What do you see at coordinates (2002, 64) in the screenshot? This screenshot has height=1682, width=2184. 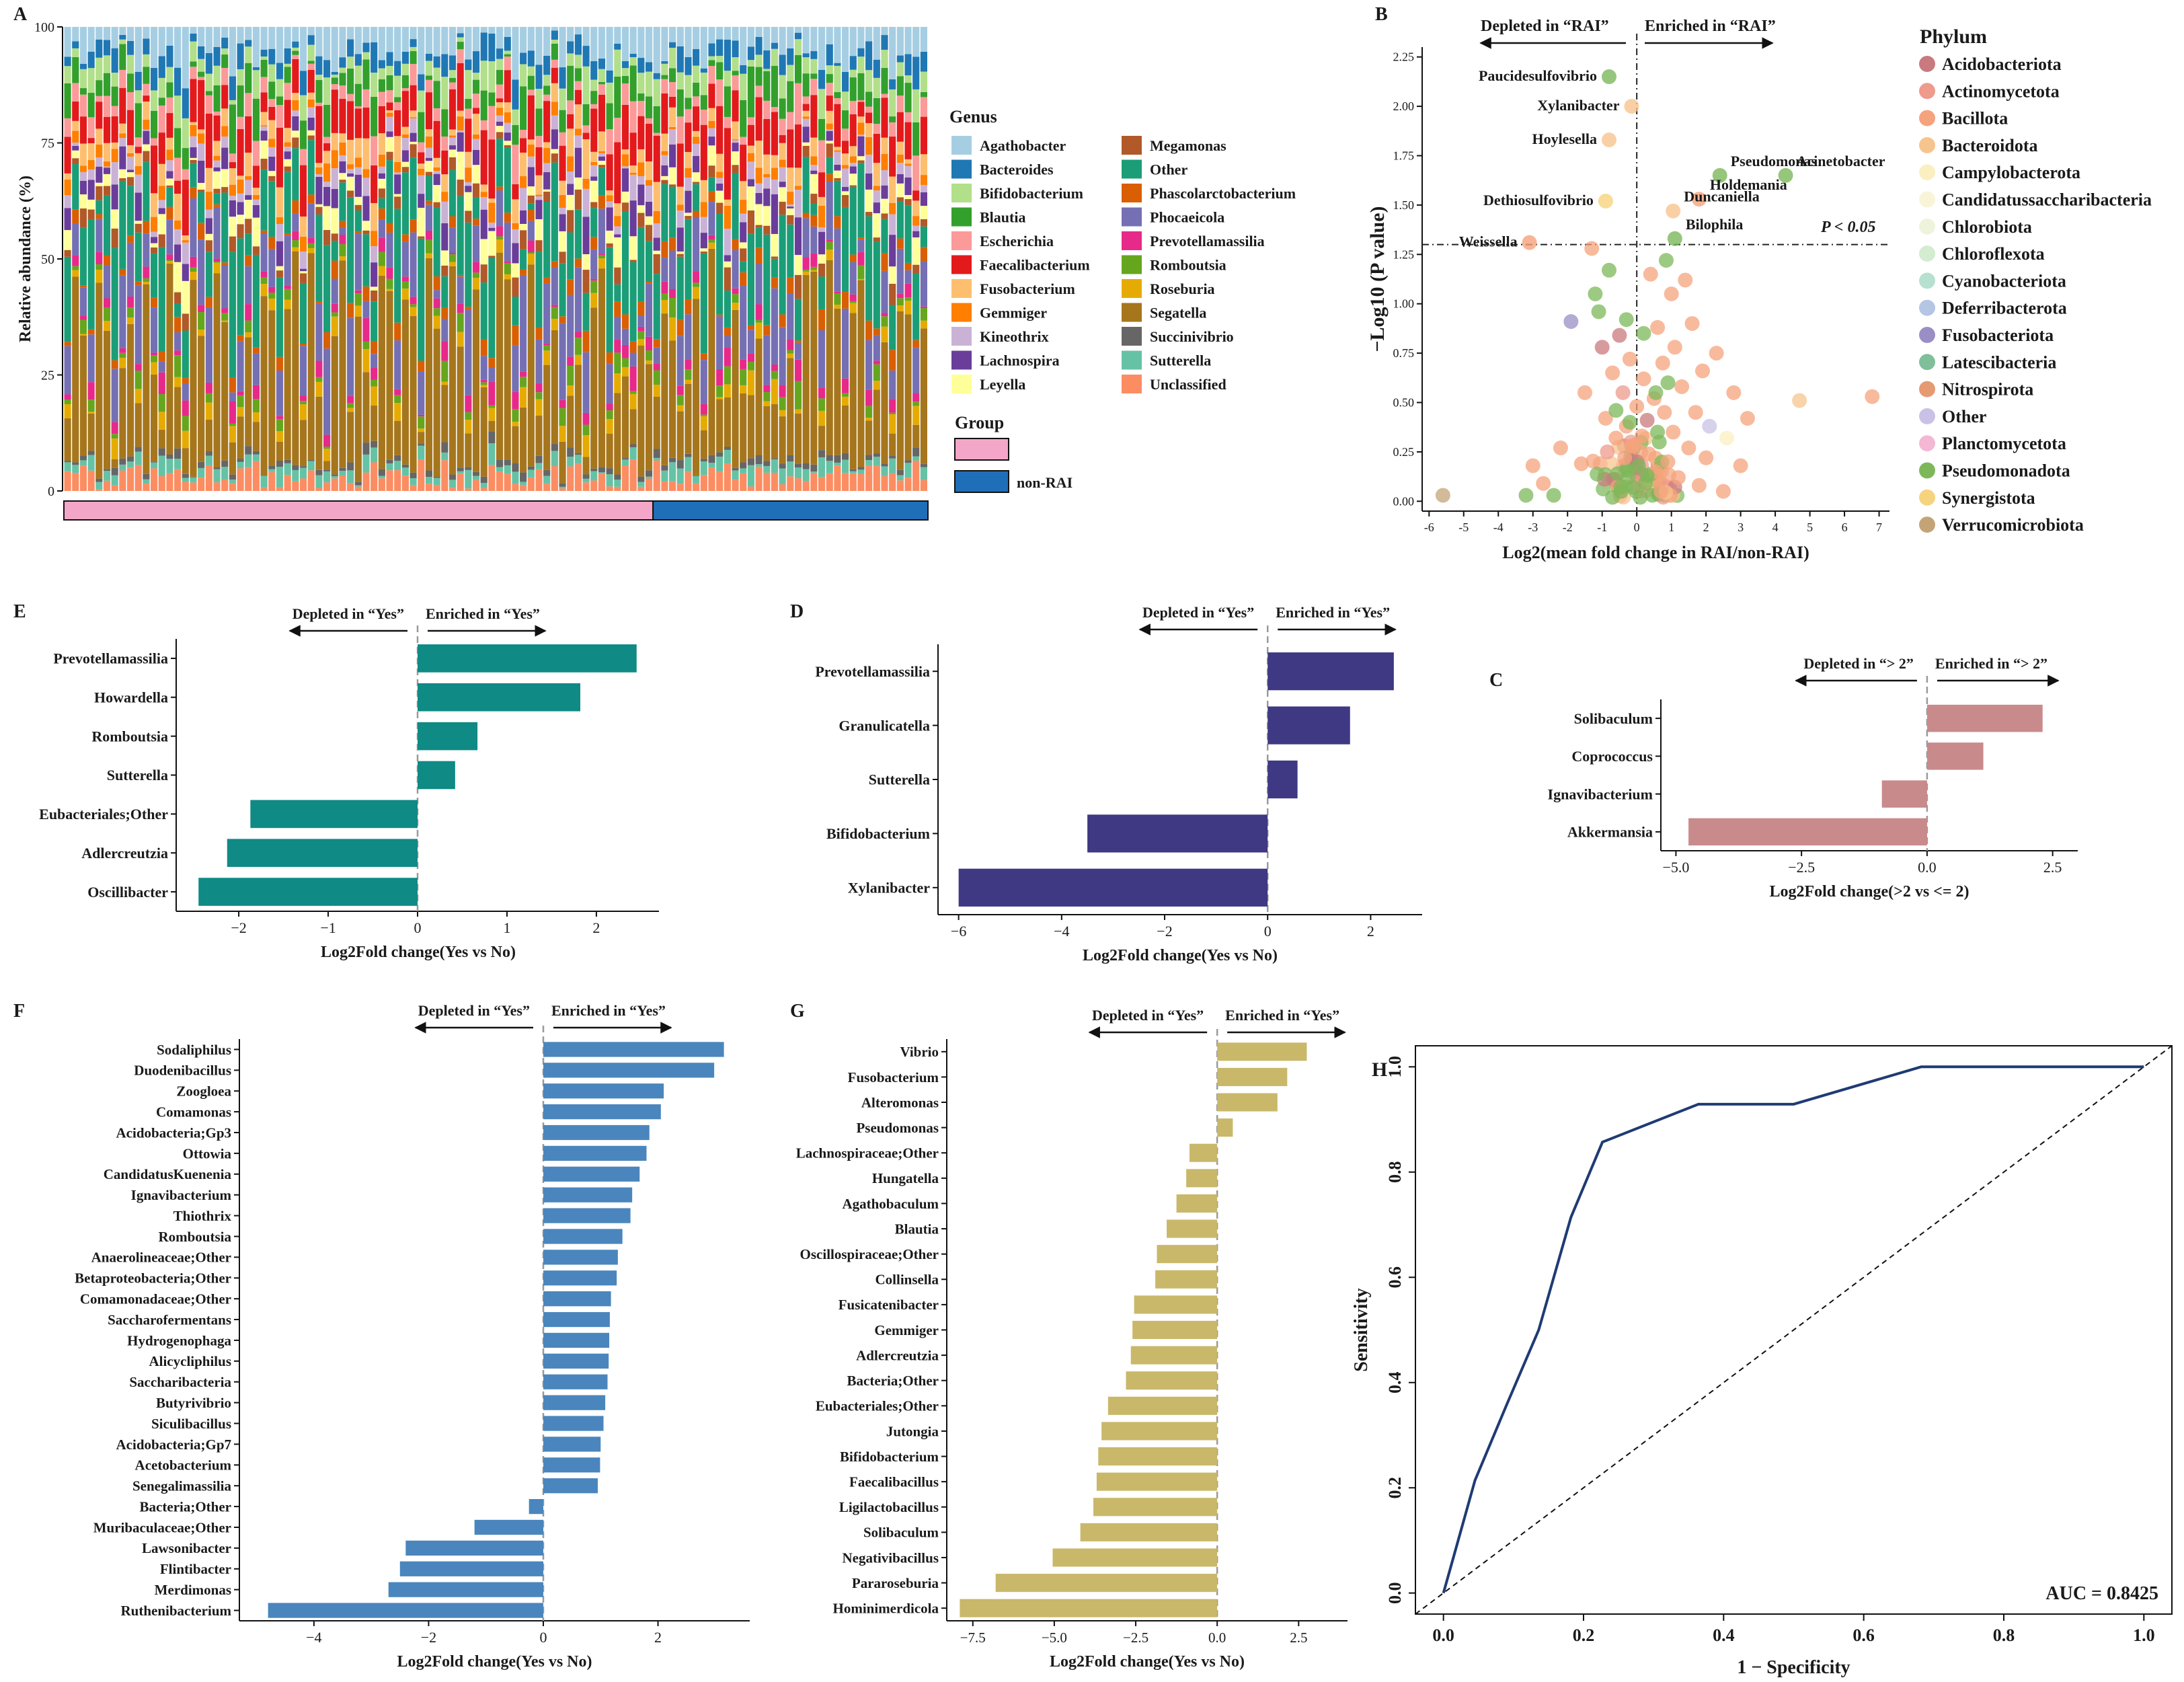 I see `legend-label: Acidobacteriota` at bounding box center [2002, 64].